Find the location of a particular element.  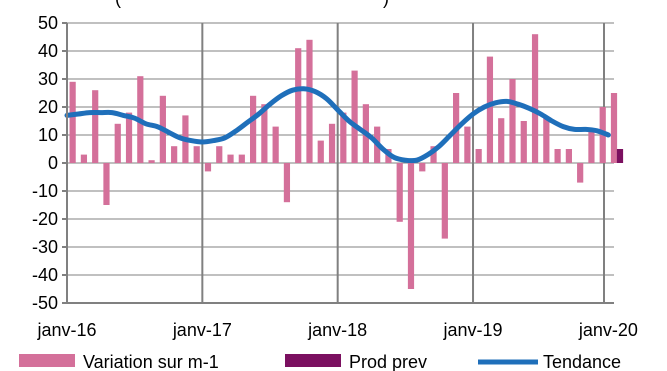

title-fragment-right: ) is located at coordinates (386, 4).